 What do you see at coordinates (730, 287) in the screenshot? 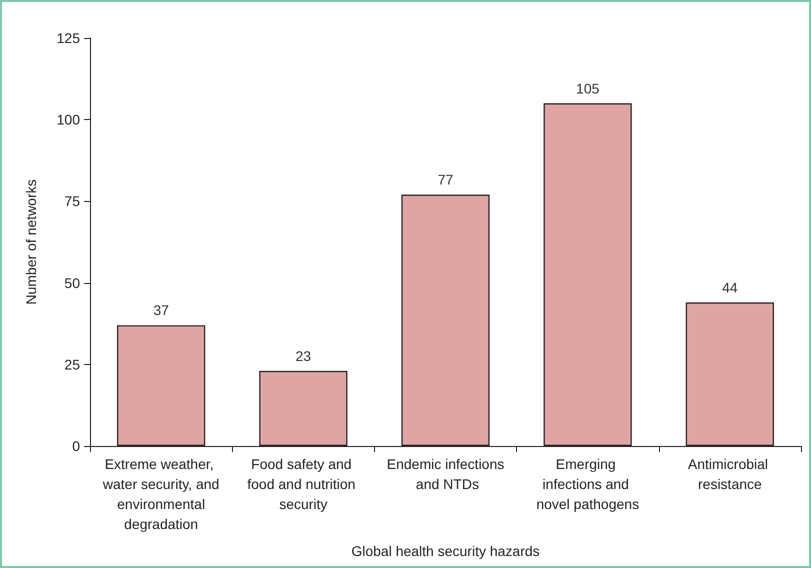
I see `data-label: 44` at bounding box center [730, 287].